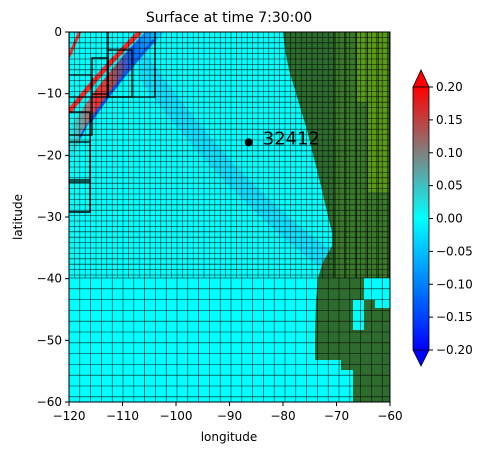 This screenshot has width=490, height=455. Describe the element at coordinates (421, 358) in the screenshot. I see `colorbar-min-extension` at that location.